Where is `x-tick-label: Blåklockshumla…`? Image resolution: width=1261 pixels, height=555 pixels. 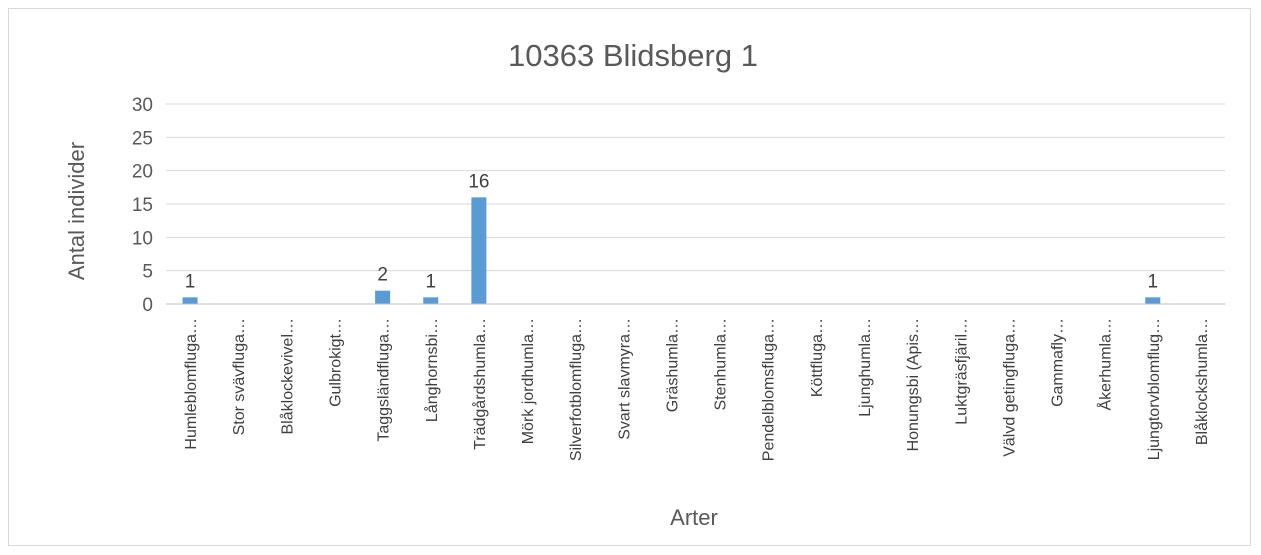
x-tick-label: Blåklockshumla… is located at coordinates (1202, 381).